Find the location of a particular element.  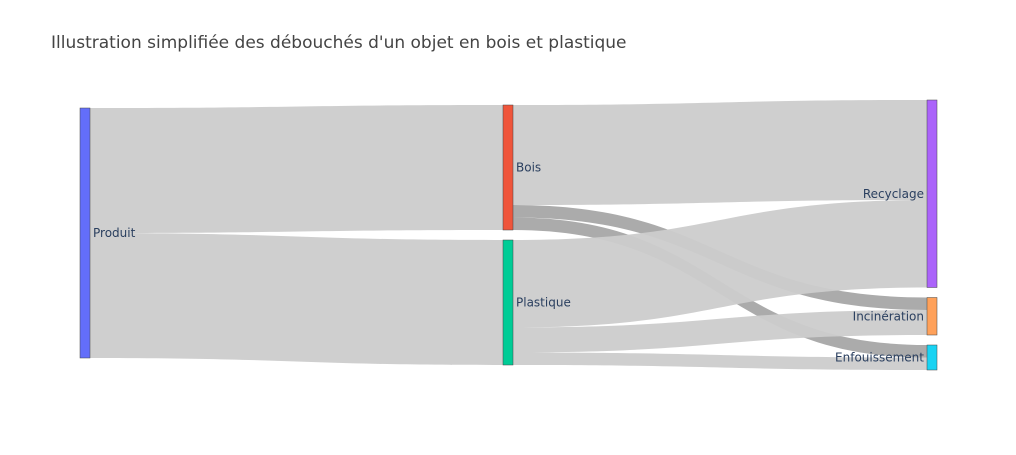

node-incineration is located at coordinates (932, 316).